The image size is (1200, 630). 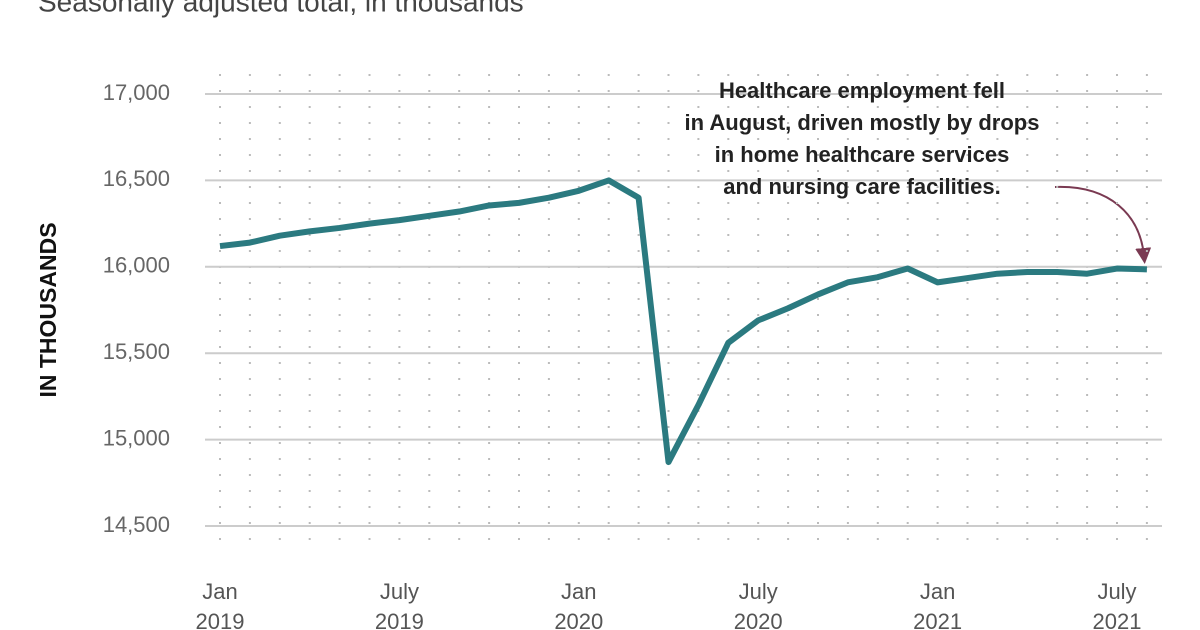 What do you see at coordinates (579, 604) in the screenshot?
I see `x-tick-label: Jan 2020` at bounding box center [579, 604].